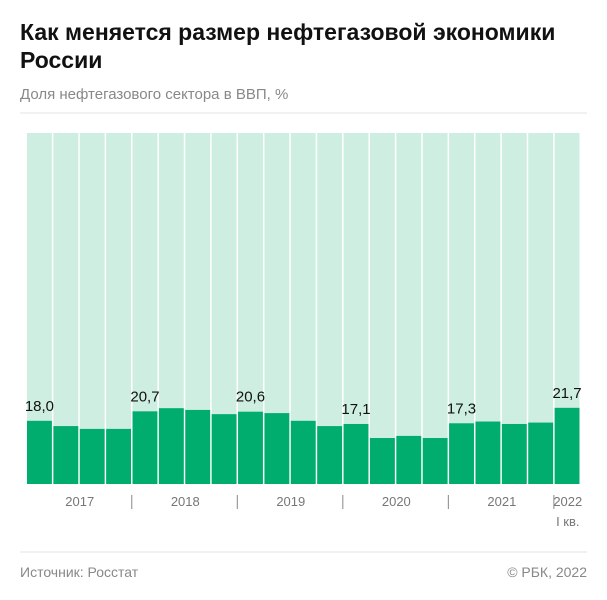 Image resolution: width=607 pixels, height=600 pixels. What do you see at coordinates (144, 396) in the screenshot?
I see `value-label: 20,7` at bounding box center [144, 396].